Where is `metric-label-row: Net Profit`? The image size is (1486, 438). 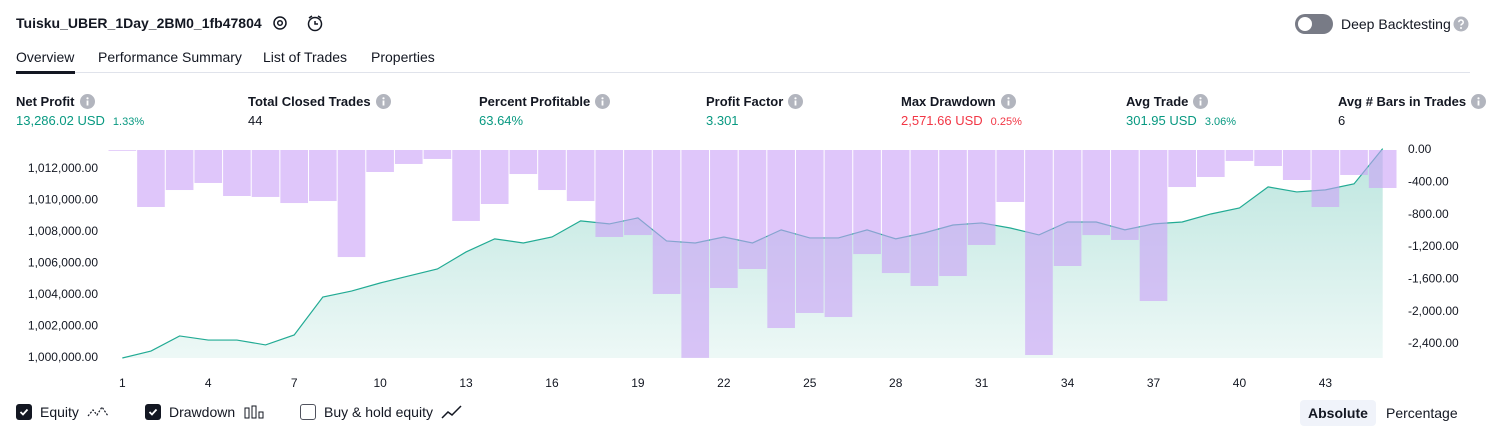
metric-label-row: Net Profit is located at coordinates (55, 101).